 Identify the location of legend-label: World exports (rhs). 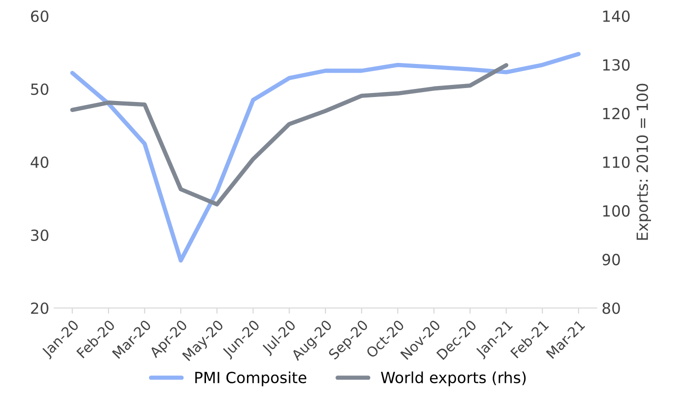
(453, 378).